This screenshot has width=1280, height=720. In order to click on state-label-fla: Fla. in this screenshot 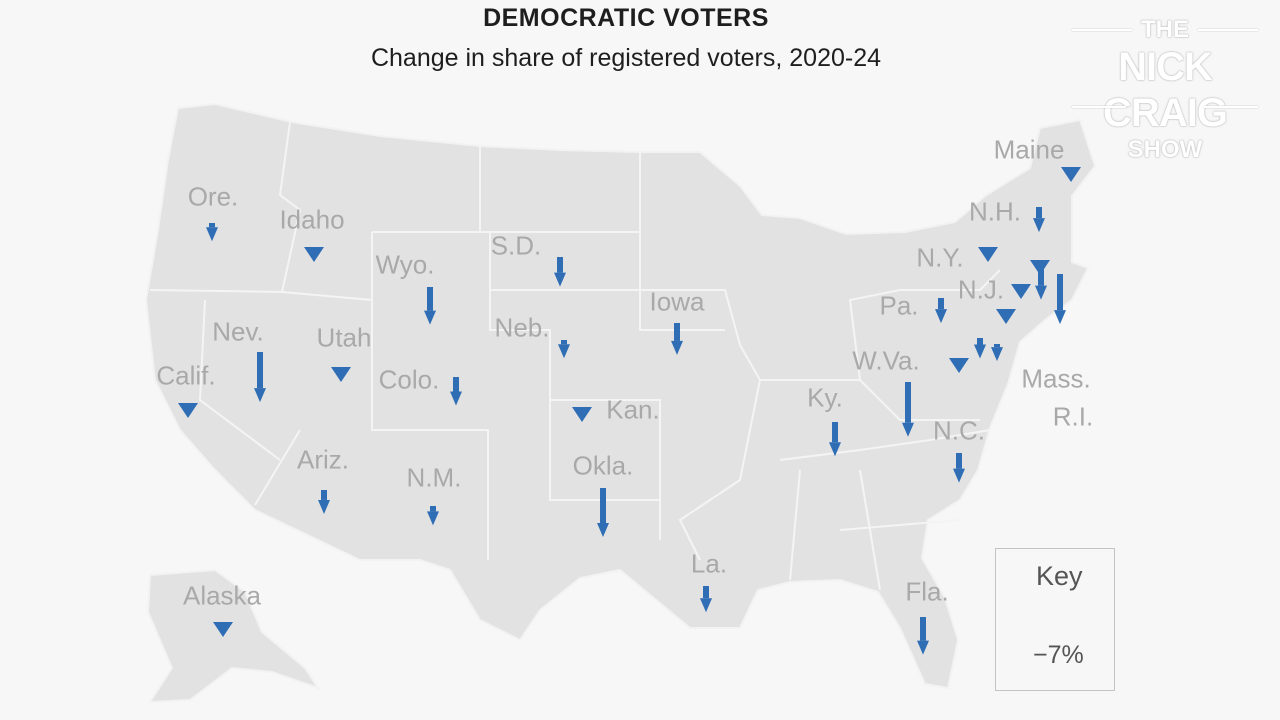, I will do `click(927, 591)`.